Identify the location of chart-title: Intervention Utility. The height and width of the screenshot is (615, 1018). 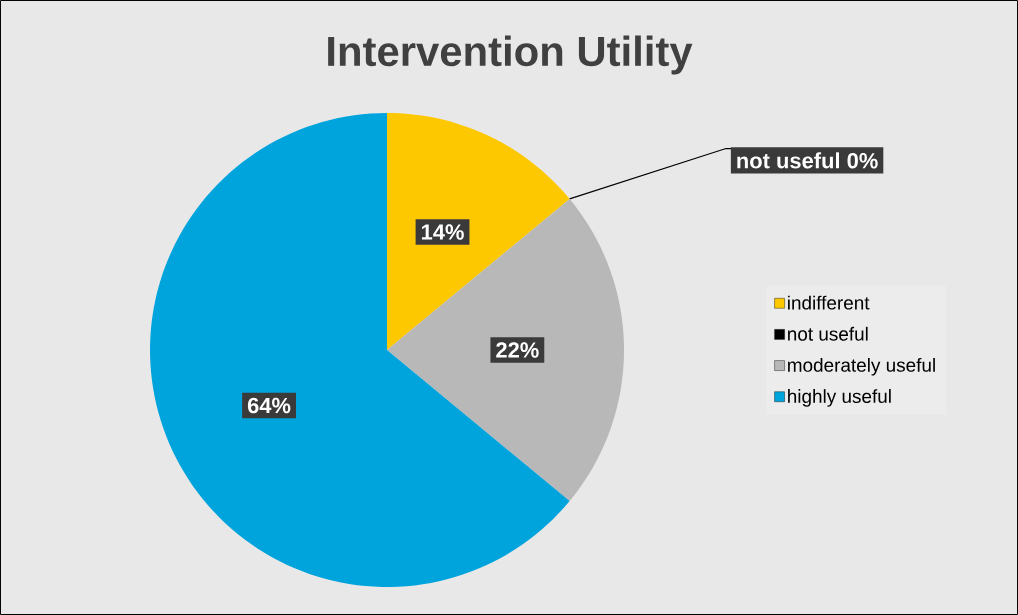
(510, 55).